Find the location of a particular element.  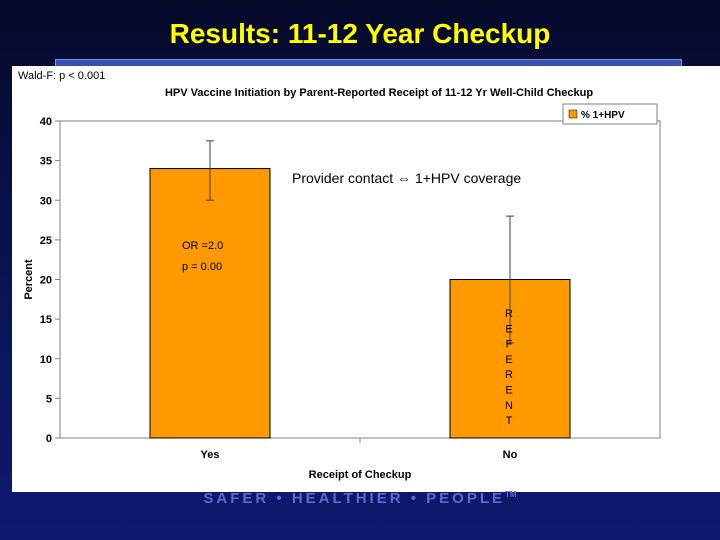

y-tick-label: 10 is located at coordinates (46, 360).